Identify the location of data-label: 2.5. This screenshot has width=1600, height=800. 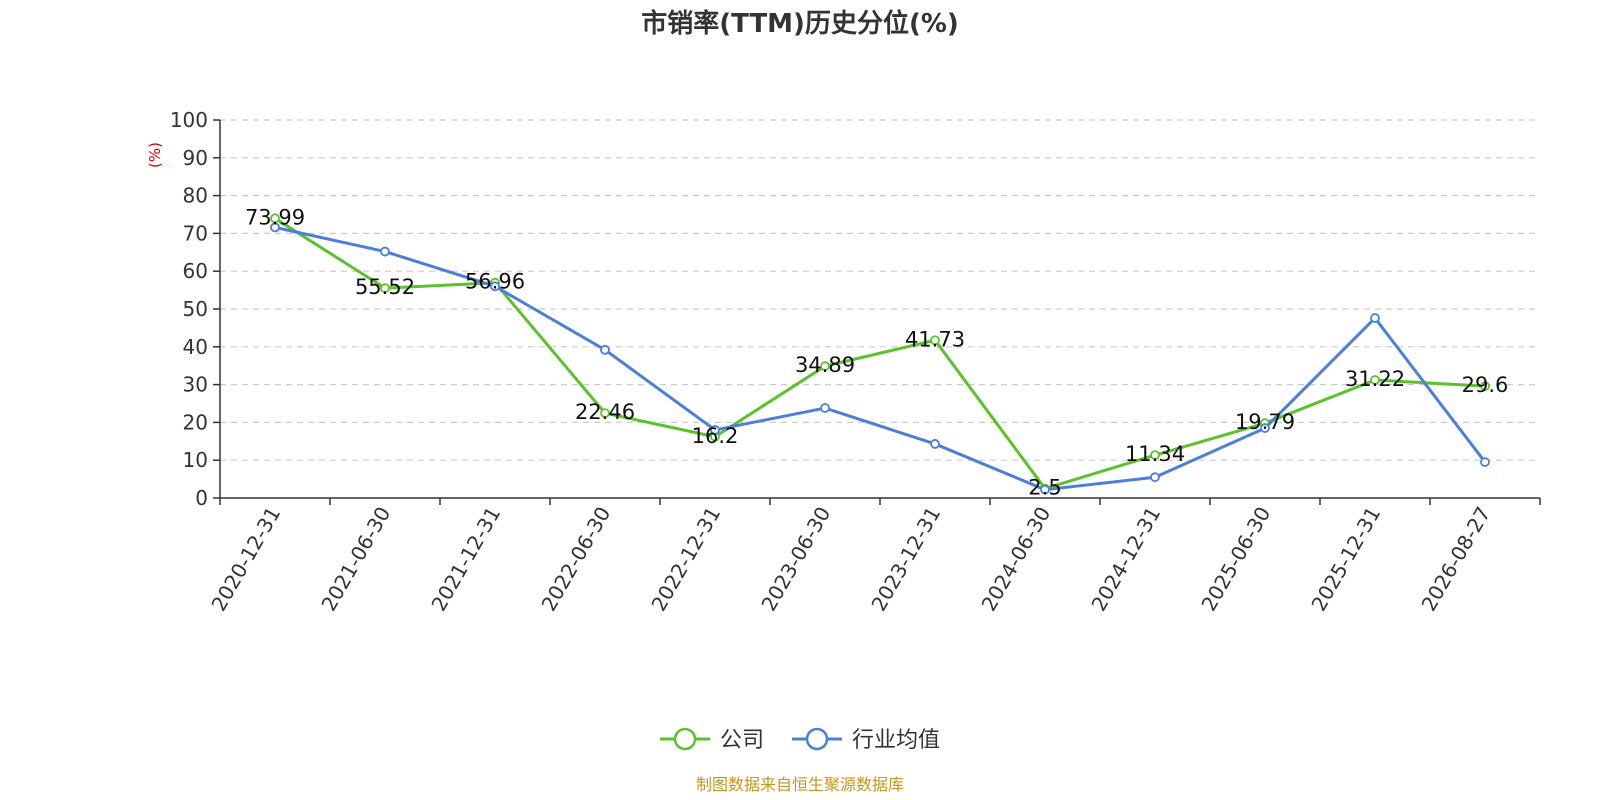
(1044, 488).